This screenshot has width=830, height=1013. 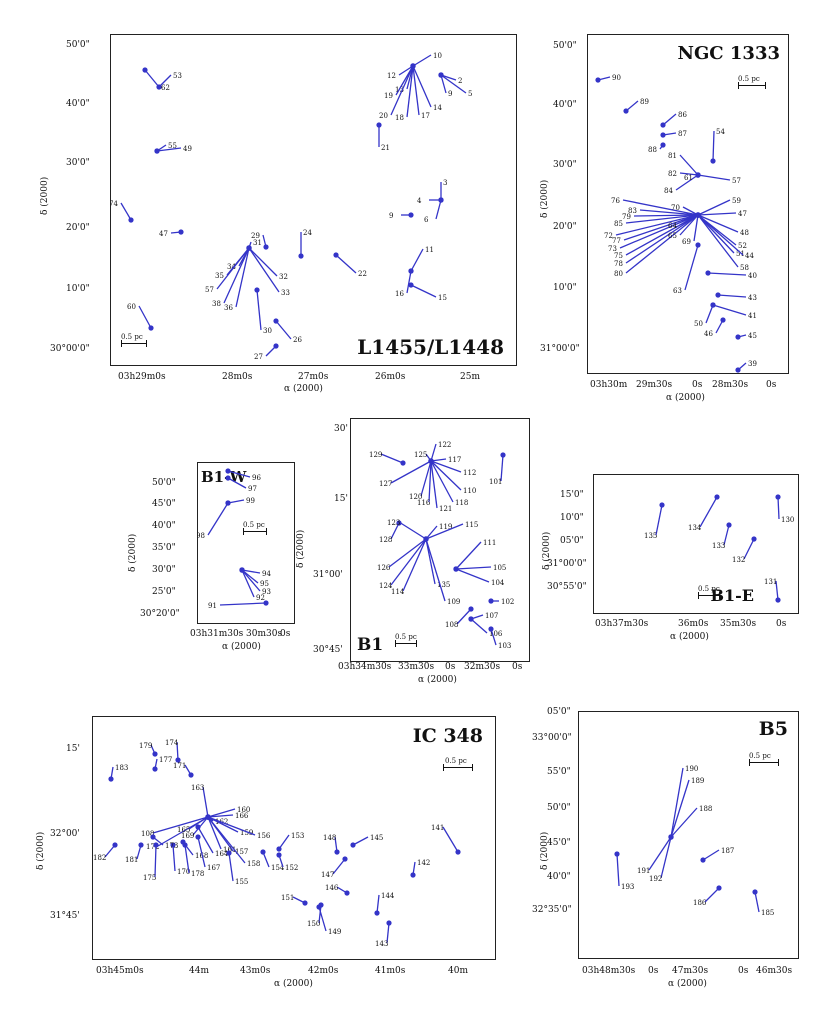 What do you see at coordinates (177, 76) in the screenshot?
I see `source-label: 53` at bounding box center [177, 76].